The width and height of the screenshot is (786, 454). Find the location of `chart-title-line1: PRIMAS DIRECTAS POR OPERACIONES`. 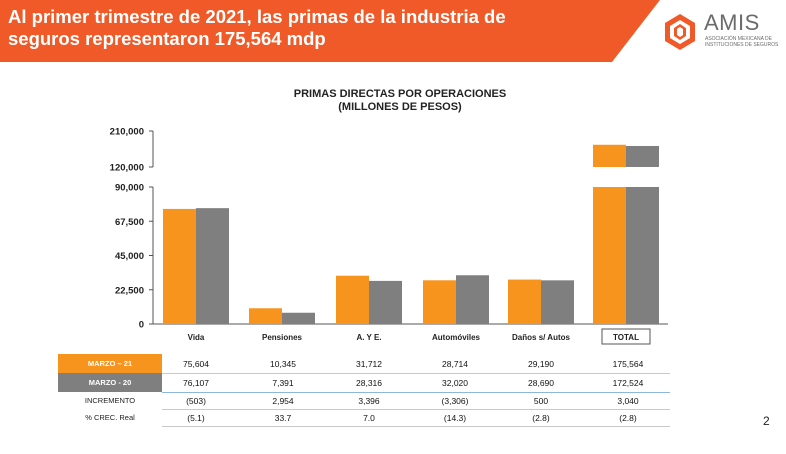

chart-title-line1: PRIMAS DIRECTAS POR OPERACIONES is located at coordinates (400, 94).